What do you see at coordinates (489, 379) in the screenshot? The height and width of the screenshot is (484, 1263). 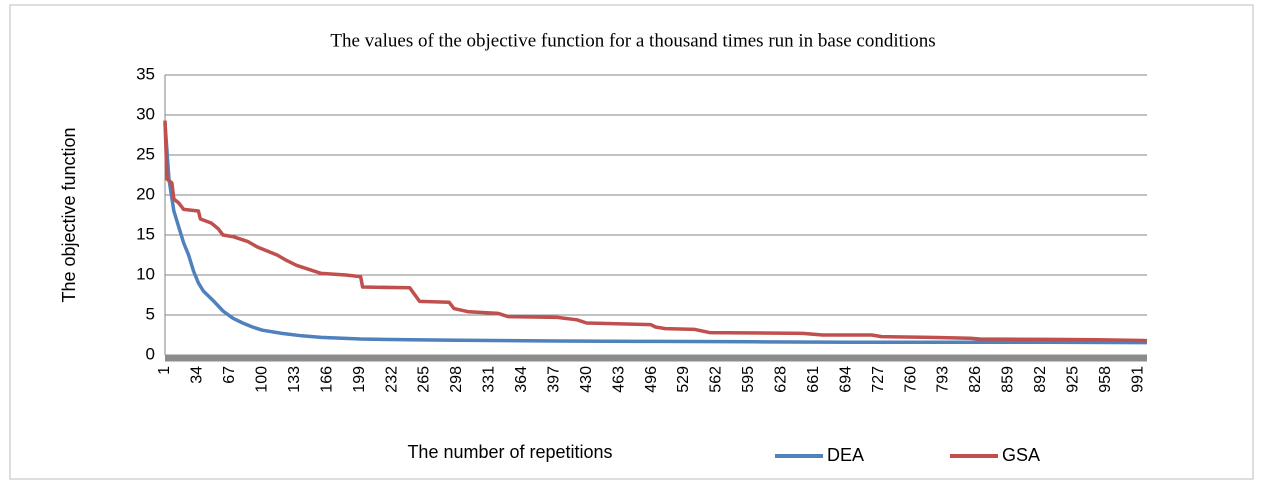 I see `x-tick-label: 331` at bounding box center [489, 379].